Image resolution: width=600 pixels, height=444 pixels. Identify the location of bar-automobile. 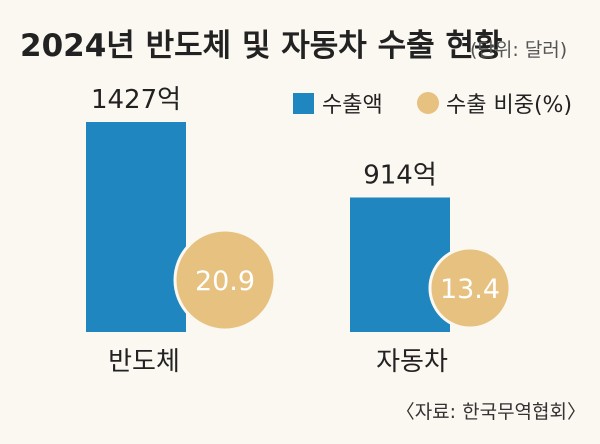
(400, 264).